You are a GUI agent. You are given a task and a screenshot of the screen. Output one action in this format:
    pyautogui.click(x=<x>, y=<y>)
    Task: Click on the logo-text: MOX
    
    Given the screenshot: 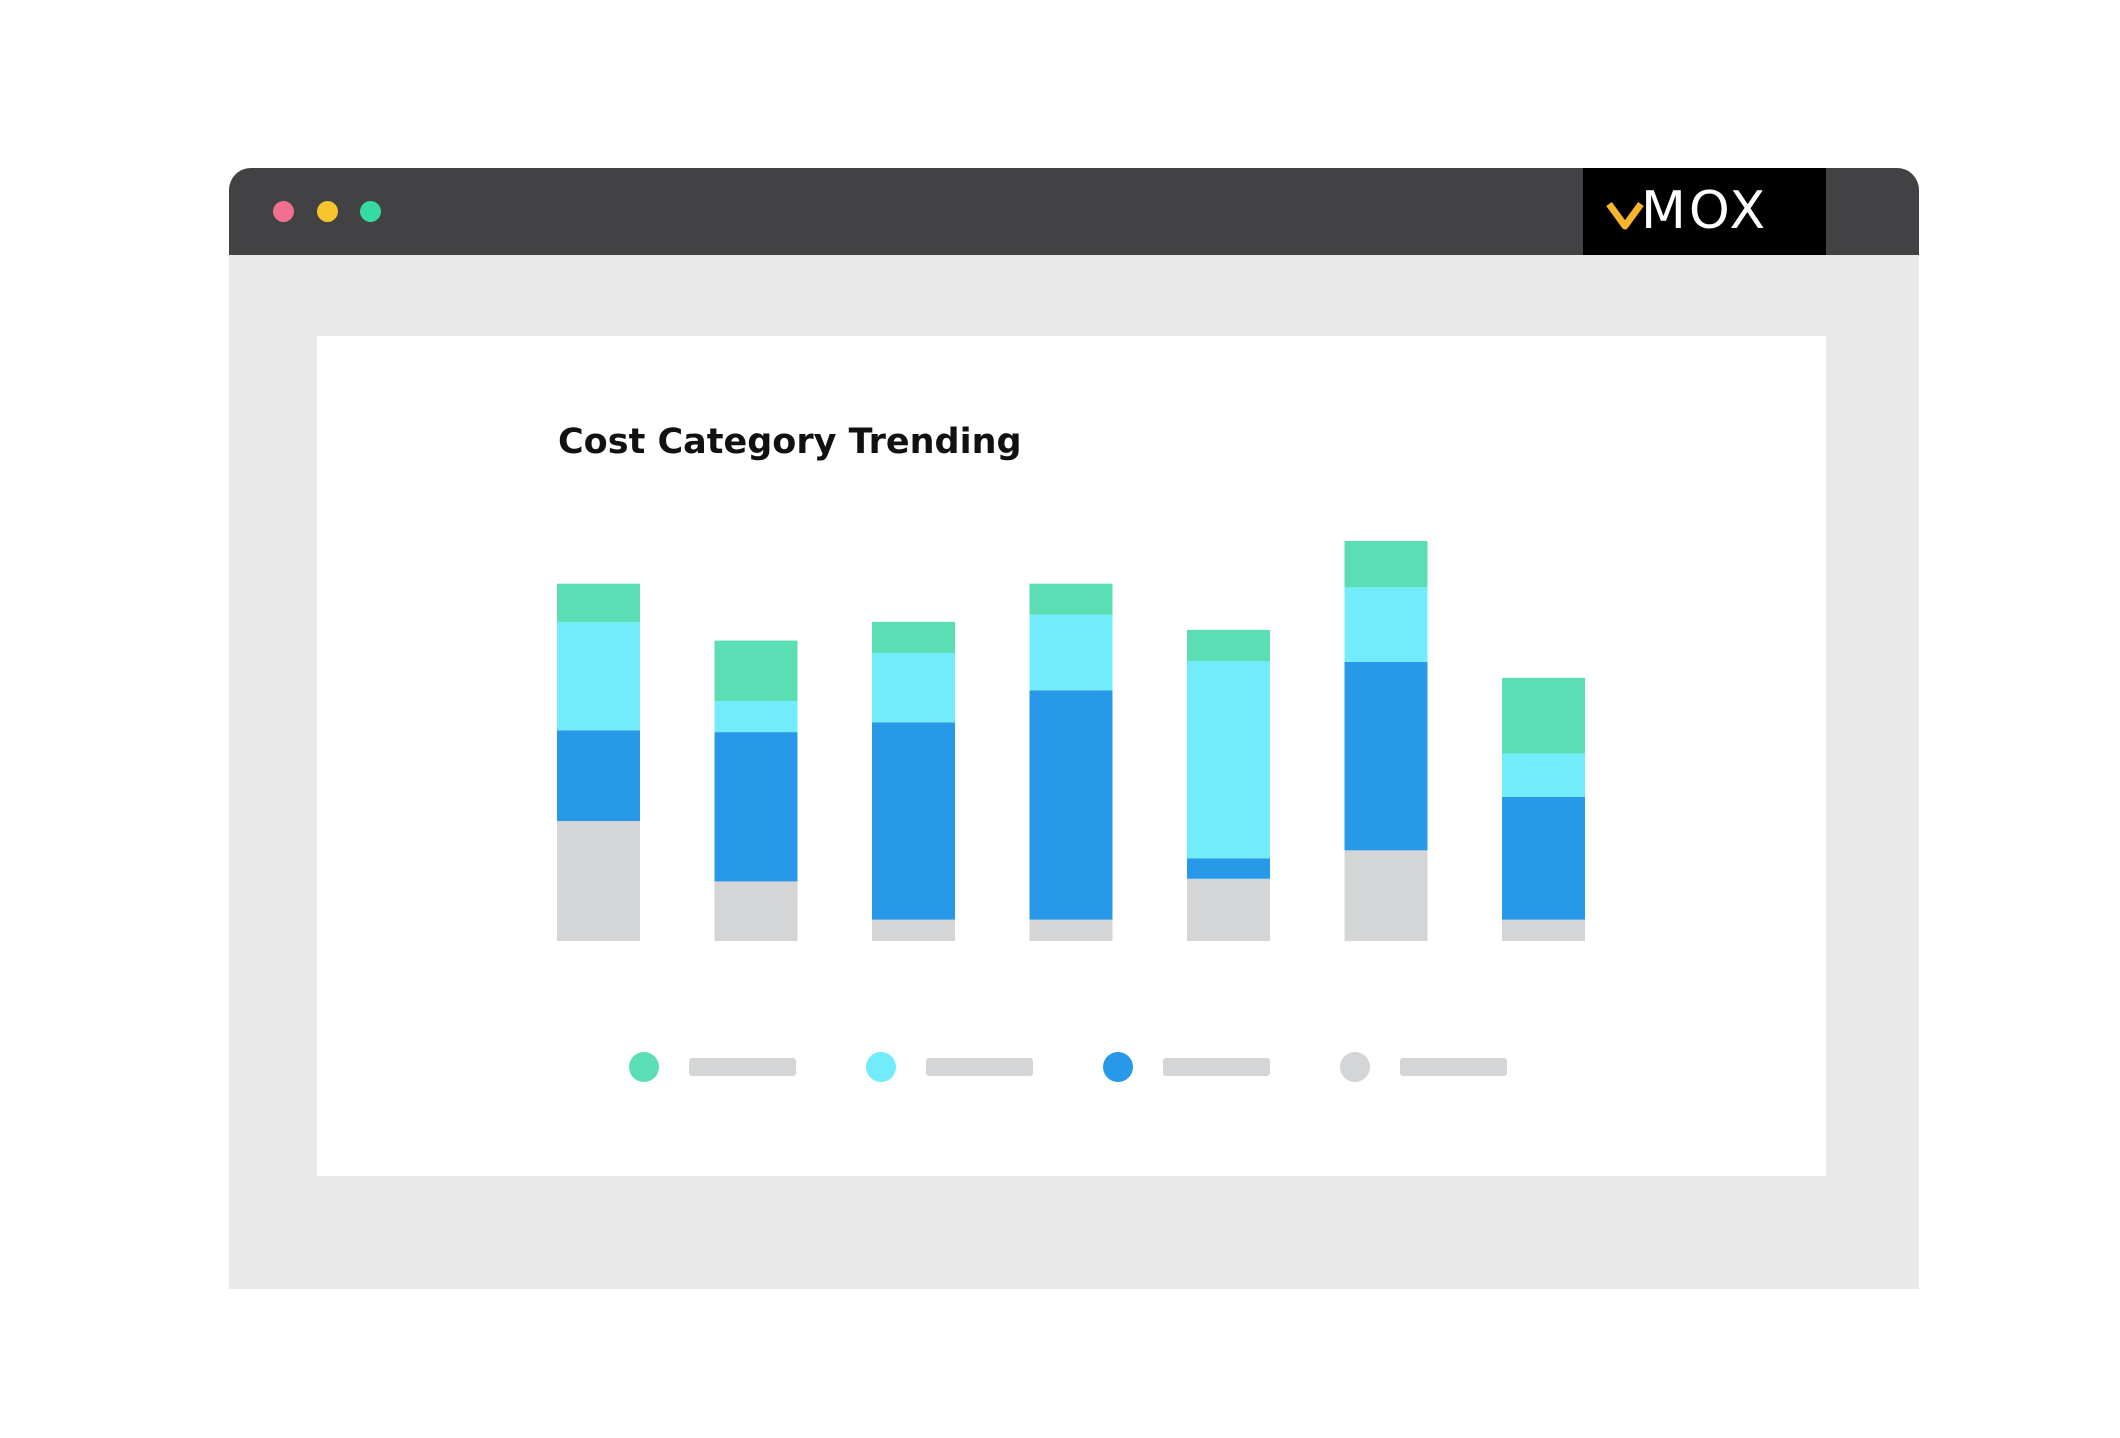 What is the action you would take?
    pyautogui.click(x=1705, y=211)
    